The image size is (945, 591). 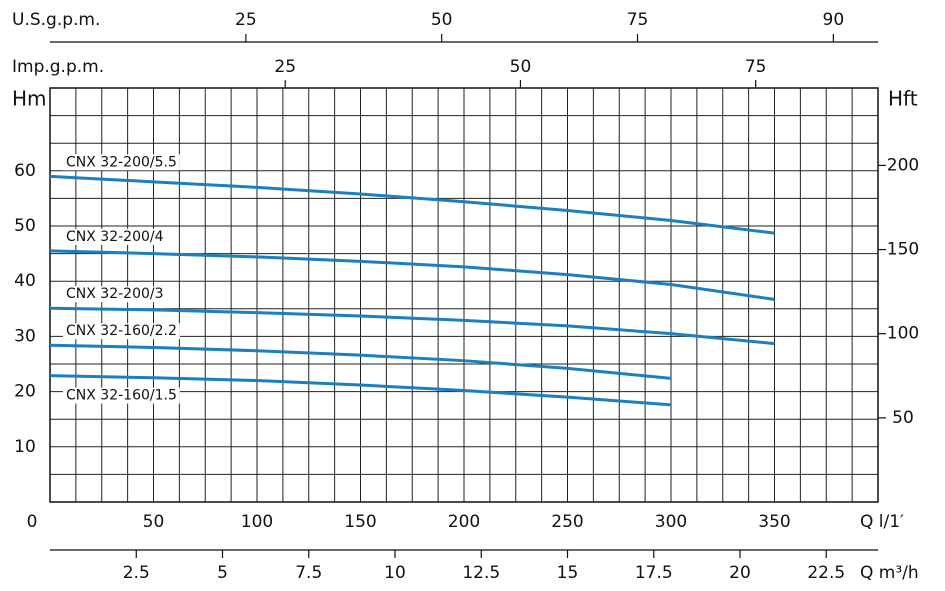 I want to click on x-tick-label: 150, so click(x=360, y=522).